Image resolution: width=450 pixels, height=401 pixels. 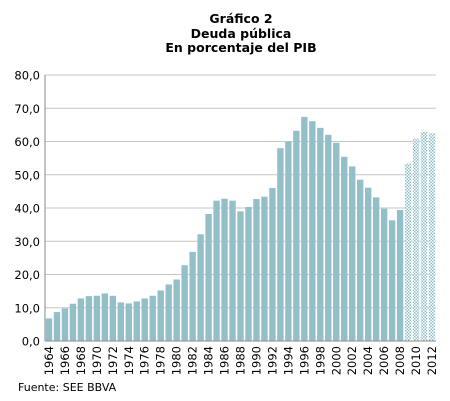 What do you see at coordinates (97, 360) in the screenshot?
I see `x-tick-label: 1970` at bounding box center [97, 360].